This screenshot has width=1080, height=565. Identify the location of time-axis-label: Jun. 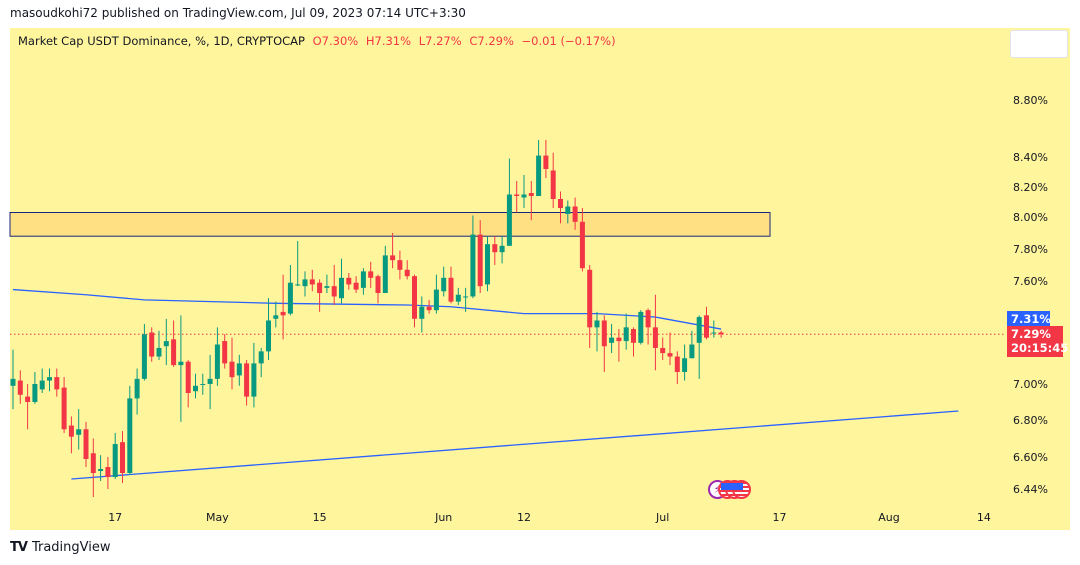
(443, 517).